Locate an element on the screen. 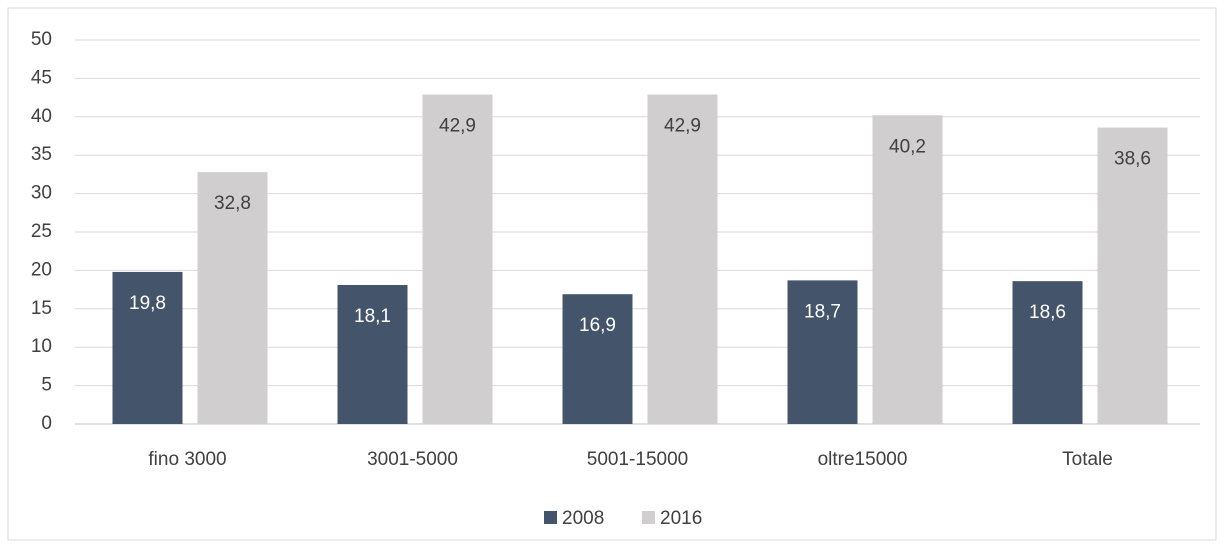 The image size is (1225, 549). y-tick-label: 20 is located at coordinates (41, 269).